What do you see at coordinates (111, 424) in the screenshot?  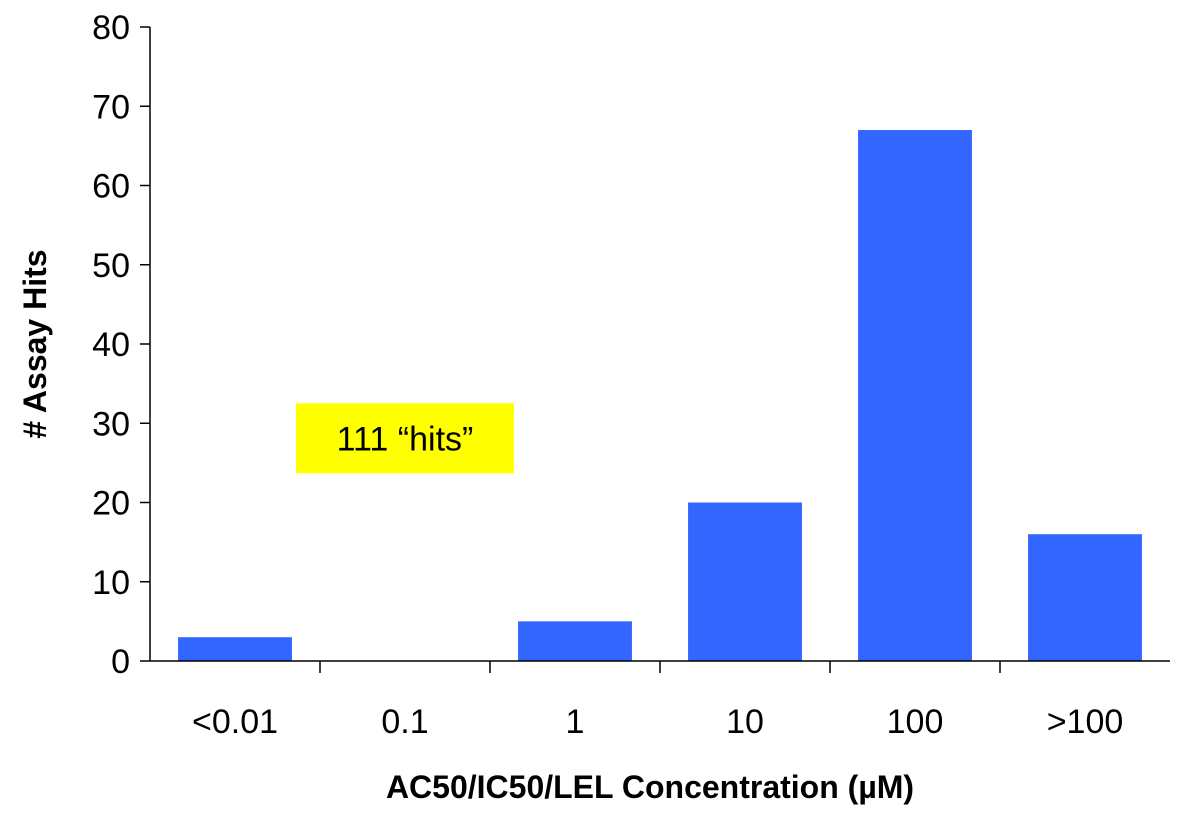 I see `y-tick-label: 30` at bounding box center [111, 424].